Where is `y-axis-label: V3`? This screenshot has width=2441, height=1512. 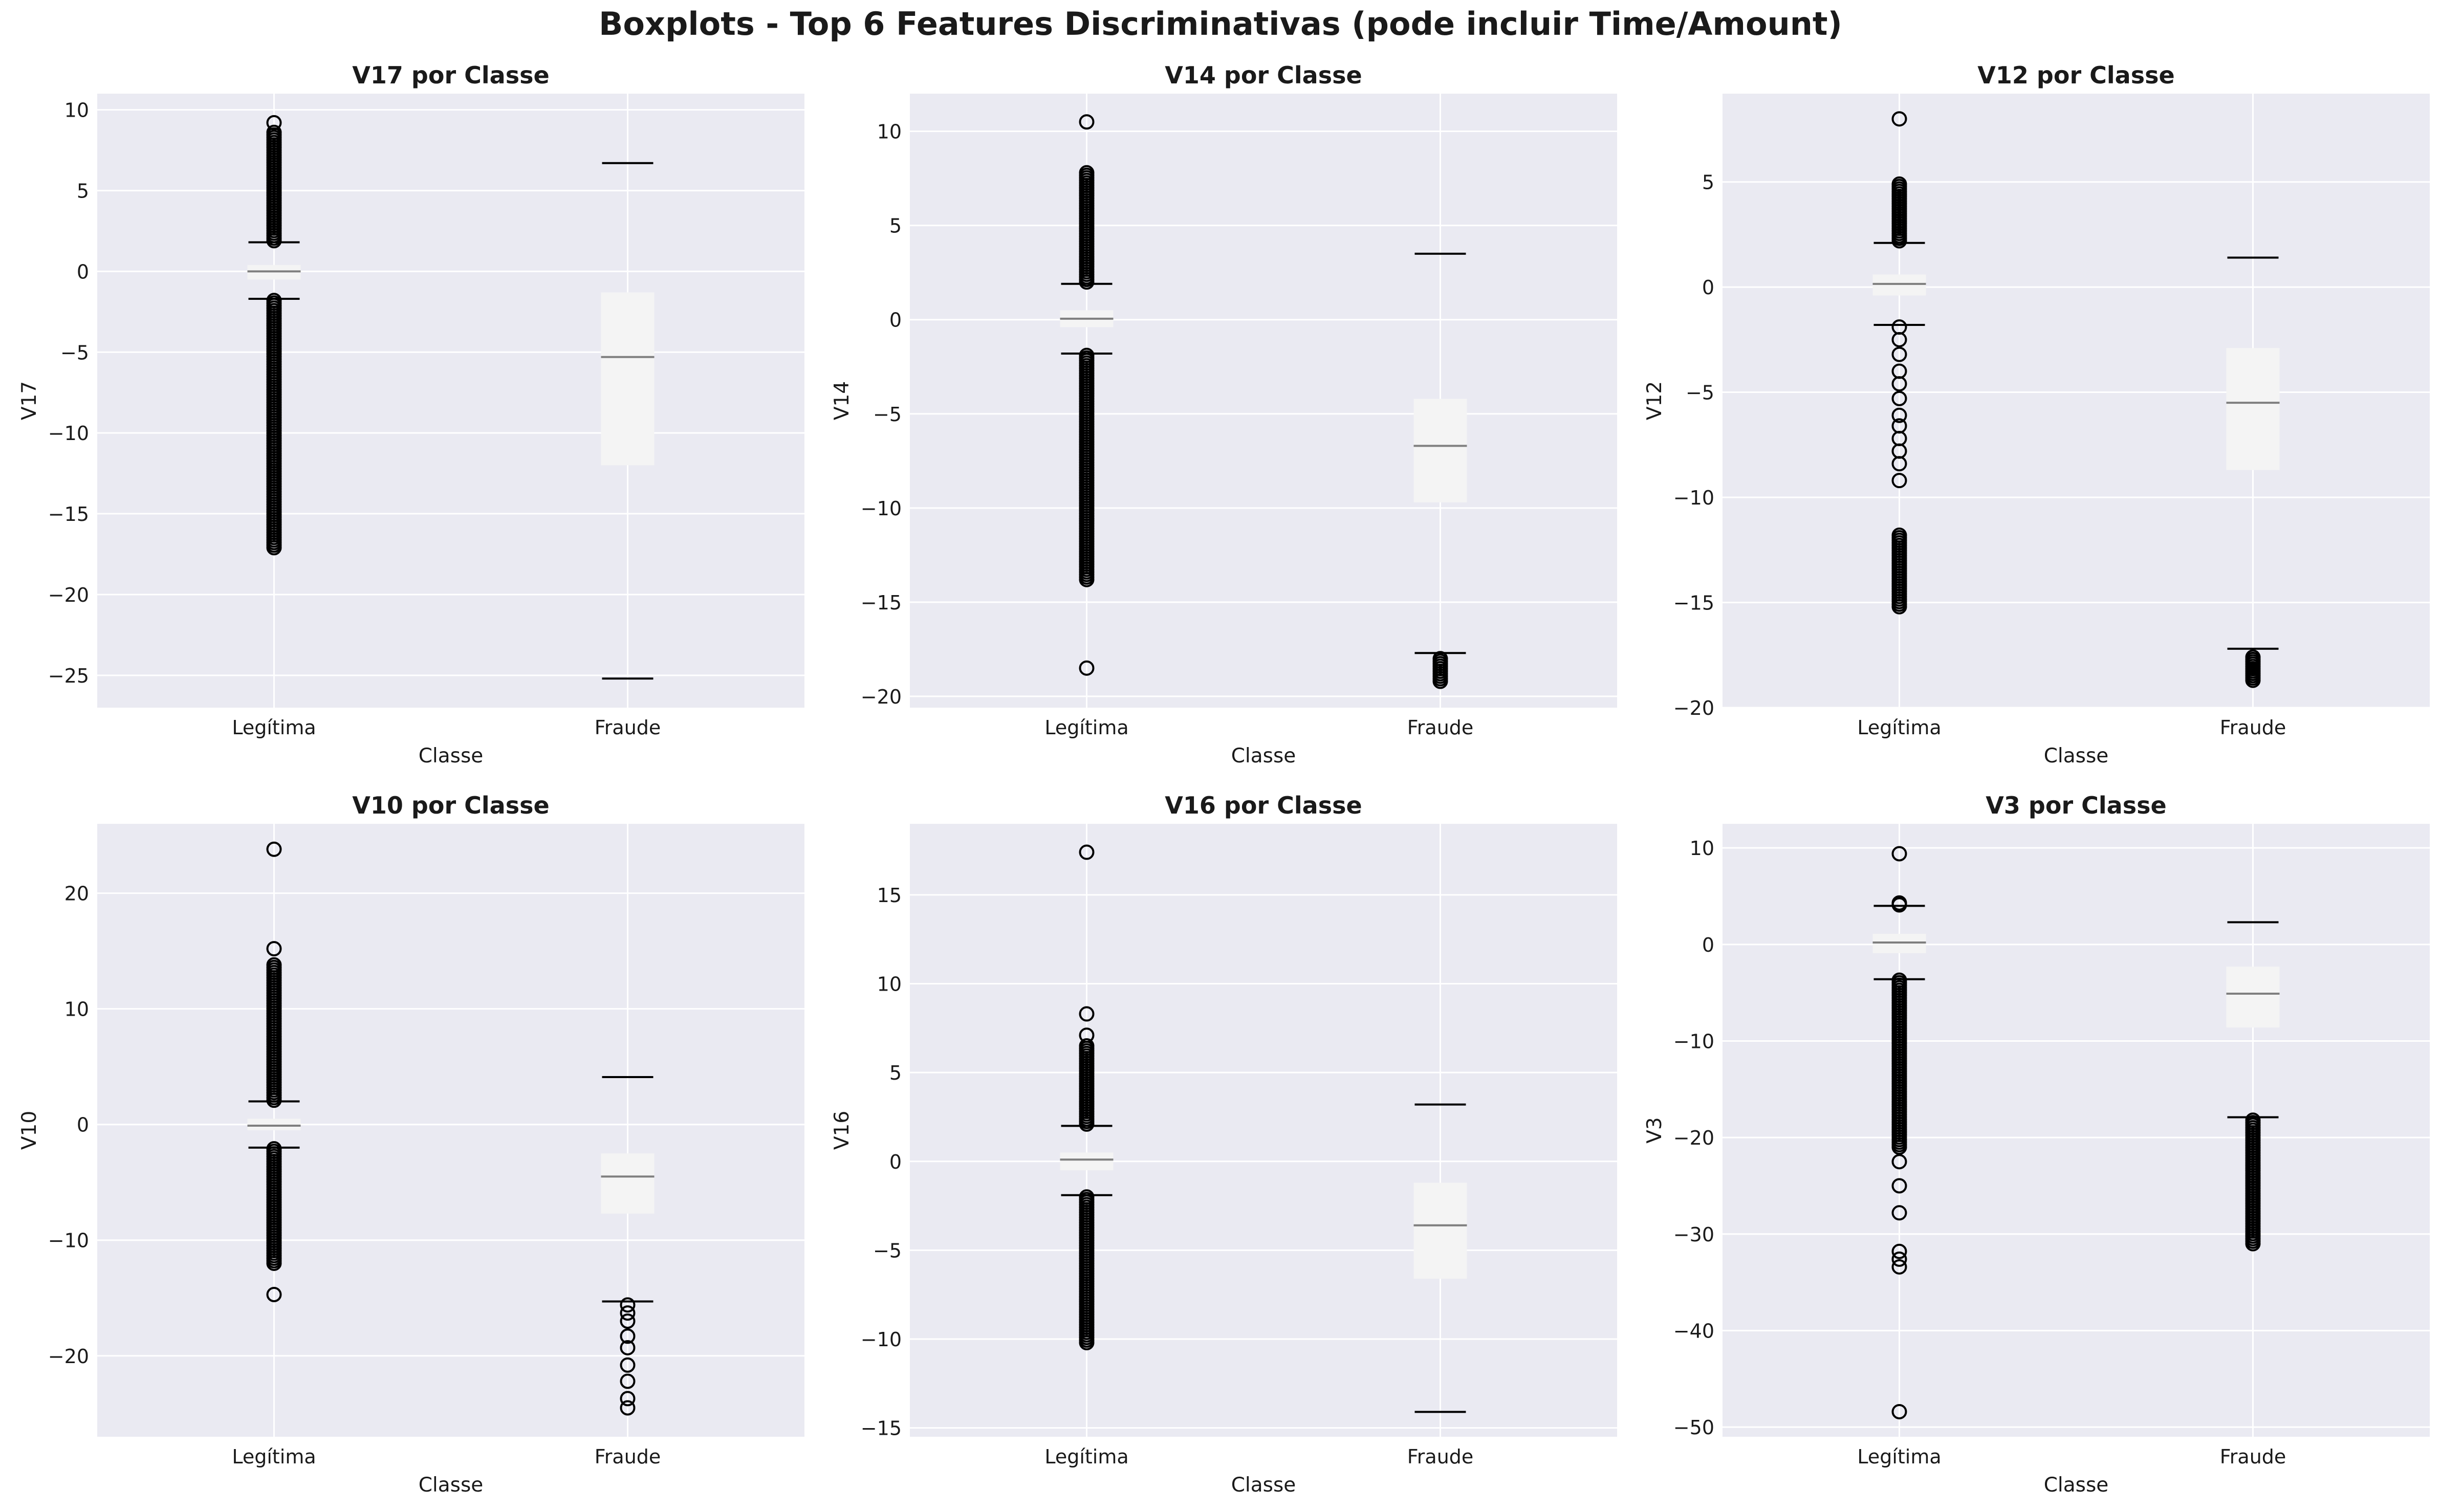 y-axis-label: V3 is located at coordinates (1654, 1130).